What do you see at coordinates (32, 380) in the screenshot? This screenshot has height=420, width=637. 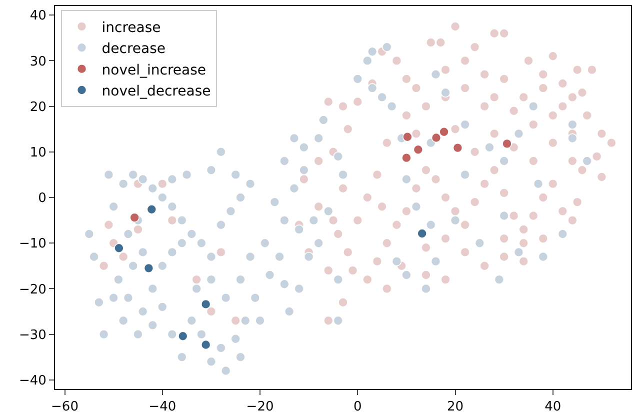 I see `y-tick-label: −40` at bounding box center [32, 380].